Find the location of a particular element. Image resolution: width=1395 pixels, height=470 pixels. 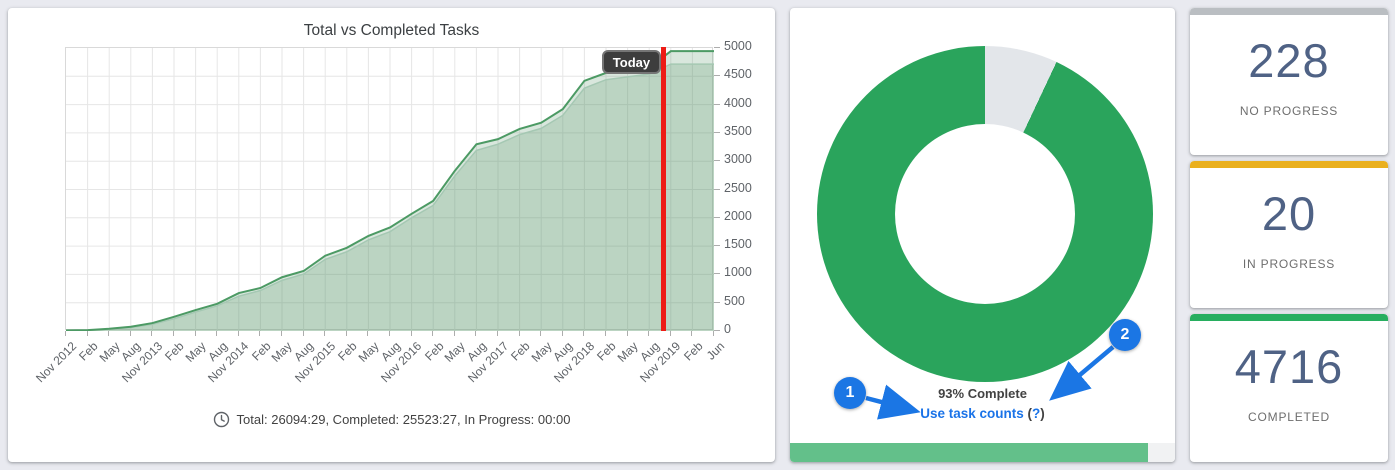

x-axis-label: Nov 2012 is located at coordinates (55, 362).